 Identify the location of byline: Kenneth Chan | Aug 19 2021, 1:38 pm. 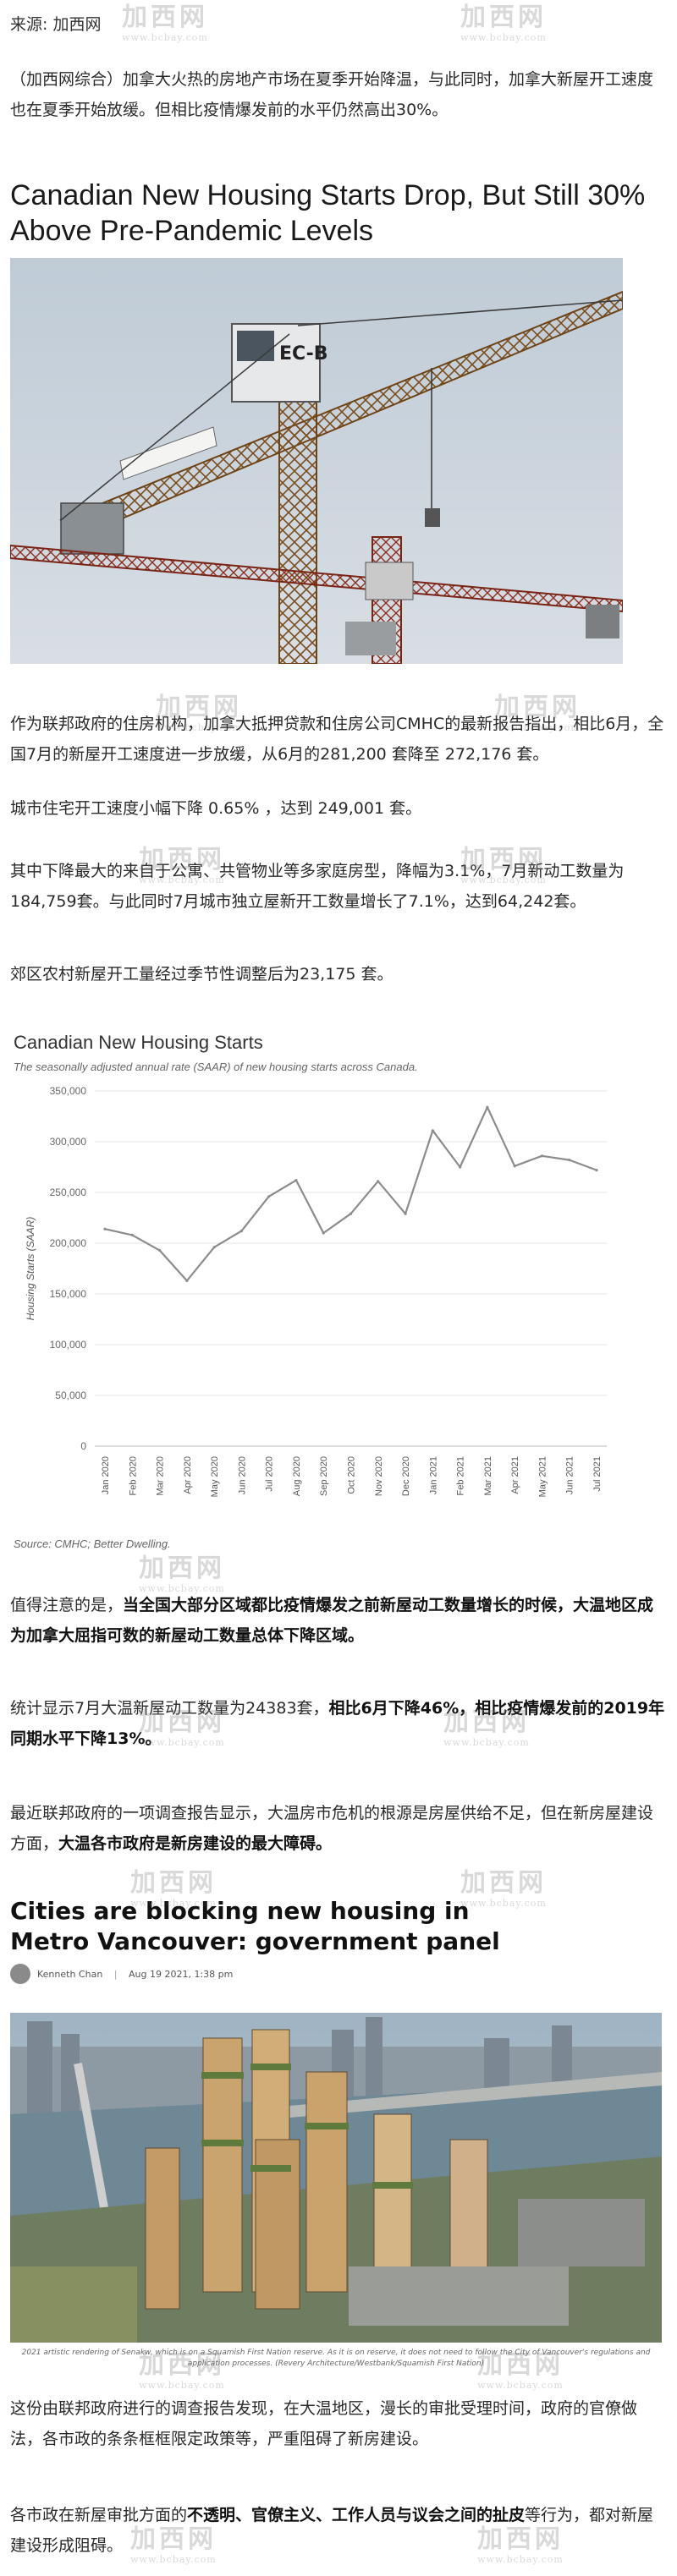
(135, 1974).